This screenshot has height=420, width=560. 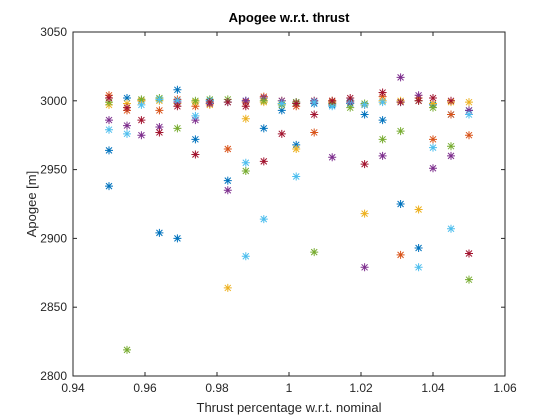 I want to click on chart-title: Apogee w.r.t. thrust, so click(x=290, y=17).